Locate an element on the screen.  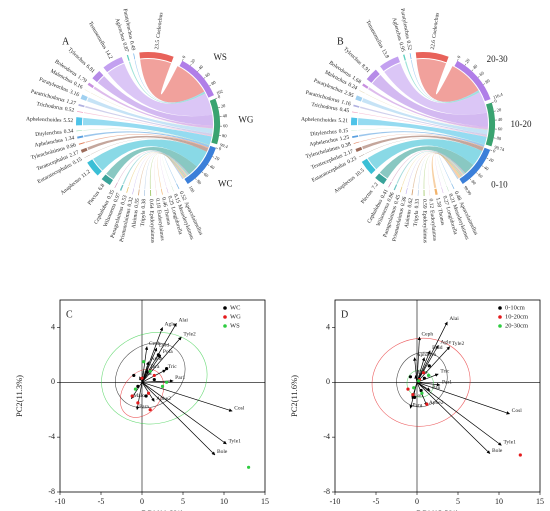
sector-label: Aphelenchus1.34 is located at coordinates (54, 142).